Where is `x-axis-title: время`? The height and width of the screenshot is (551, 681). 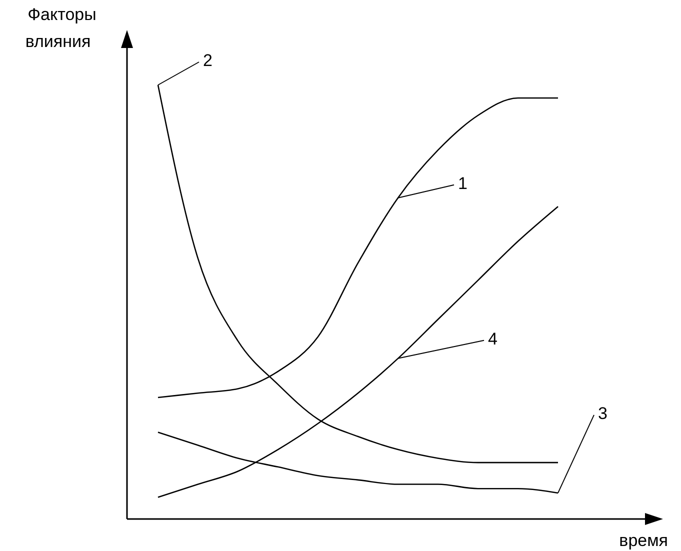
x-axis-title: время is located at coordinates (643, 540).